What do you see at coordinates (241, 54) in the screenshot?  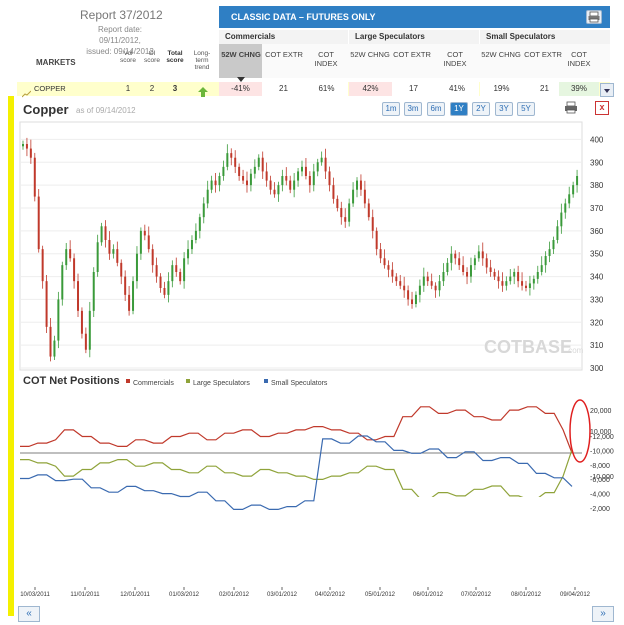 I see `comm-52w-chng-header: 52W CHNG` at bounding box center [241, 54].